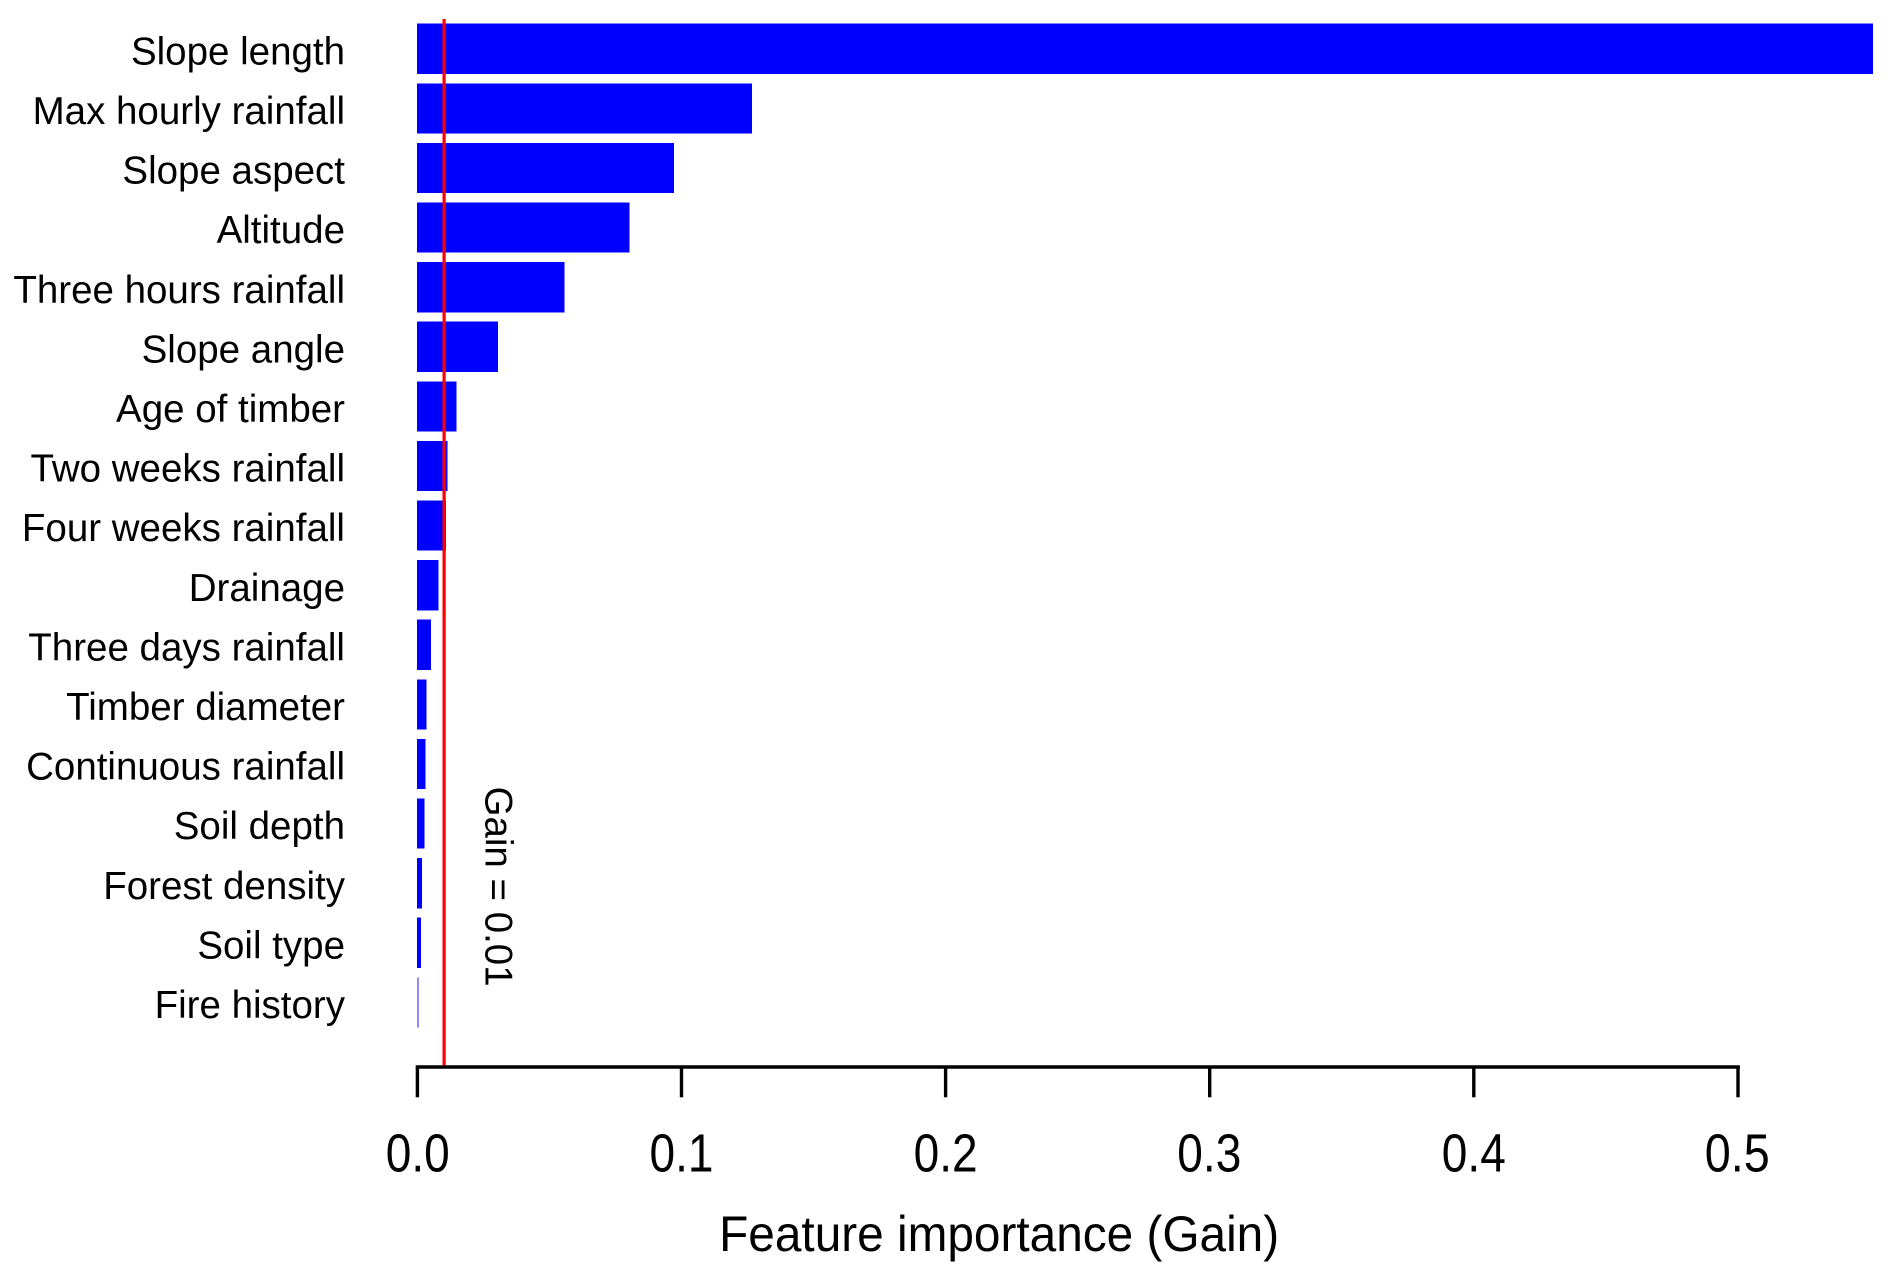  Describe the element at coordinates (183, 528) in the screenshot. I see `svg-text: Four weeks rainfall` at that location.